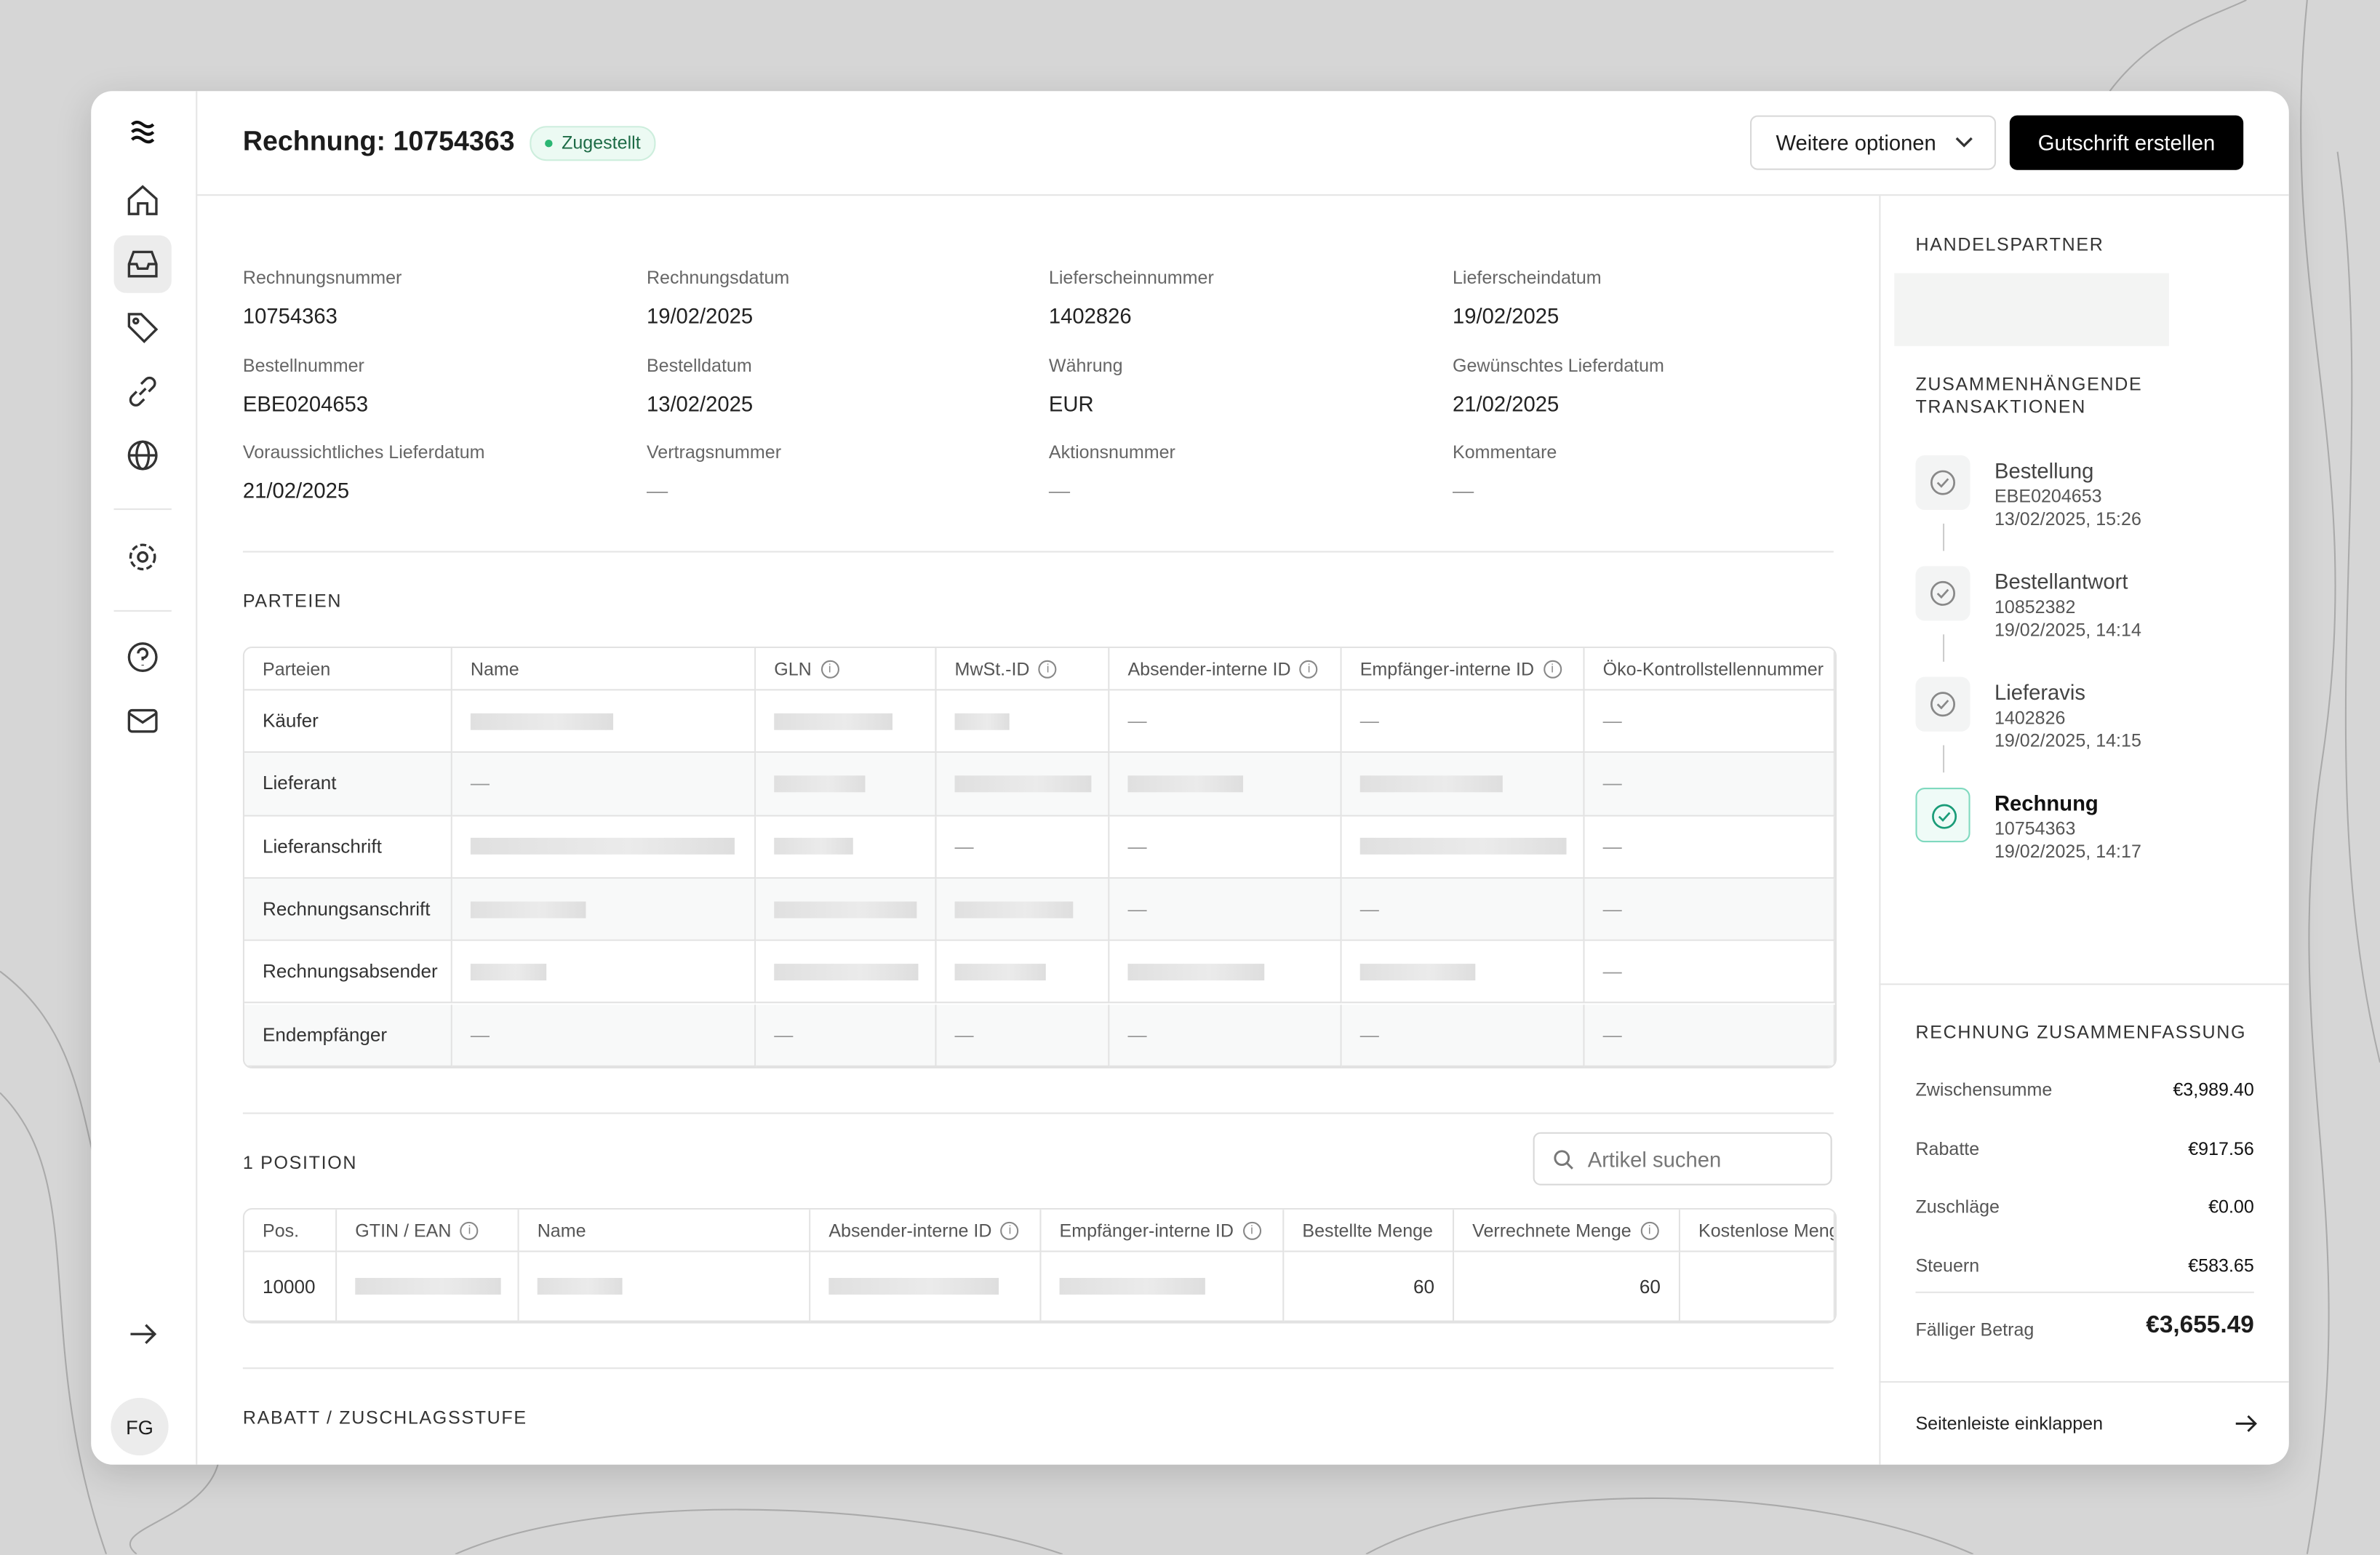  I want to click on collapse-arrow, so click(2247, 1423).